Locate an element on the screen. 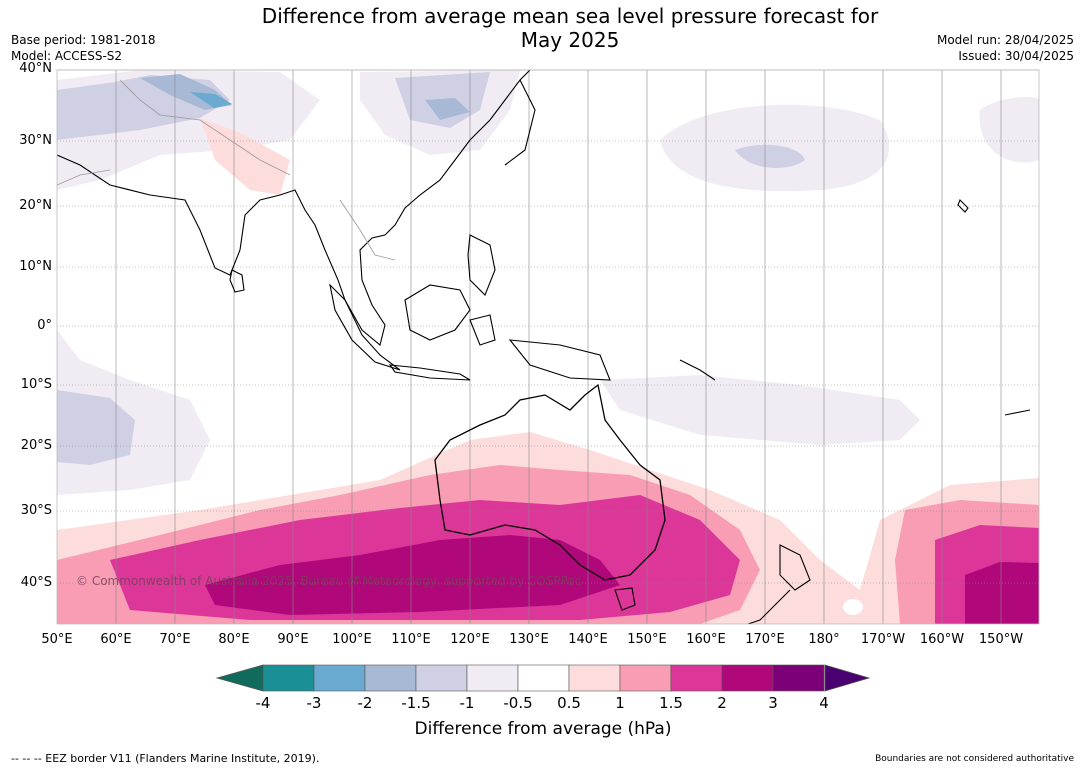 The image size is (1085, 770). lon-label-160e: 160°E is located at coordinates (706, 639).